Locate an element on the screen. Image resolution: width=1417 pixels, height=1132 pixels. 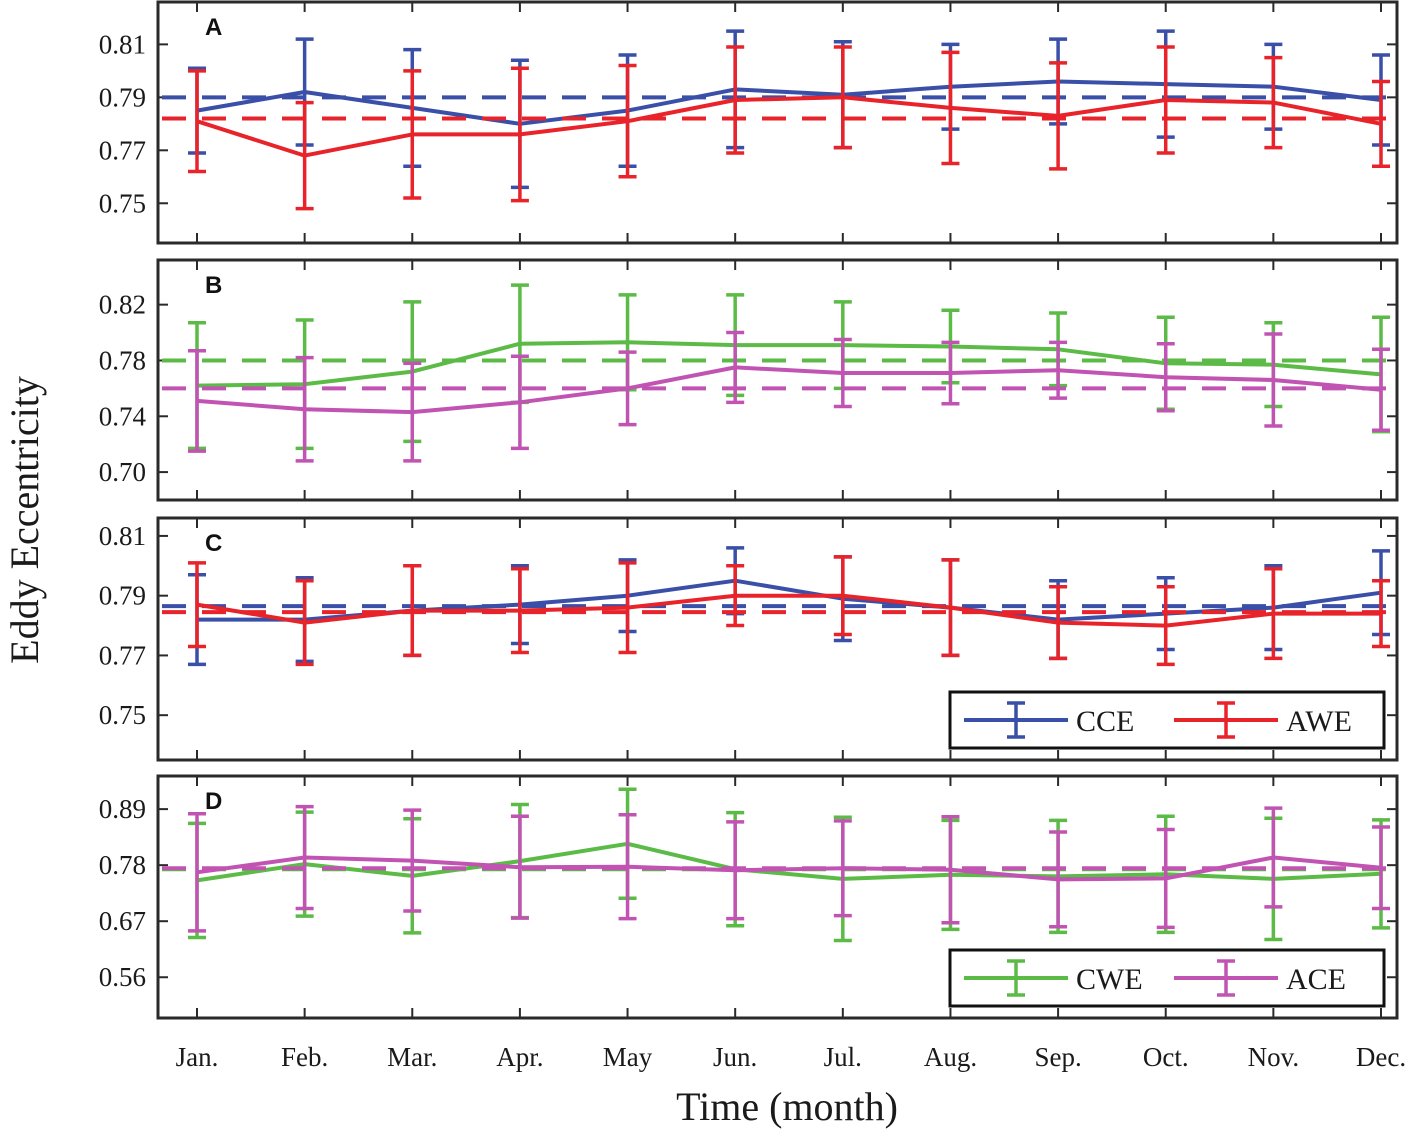
panel-label: B is located at coordinates (213, 285).